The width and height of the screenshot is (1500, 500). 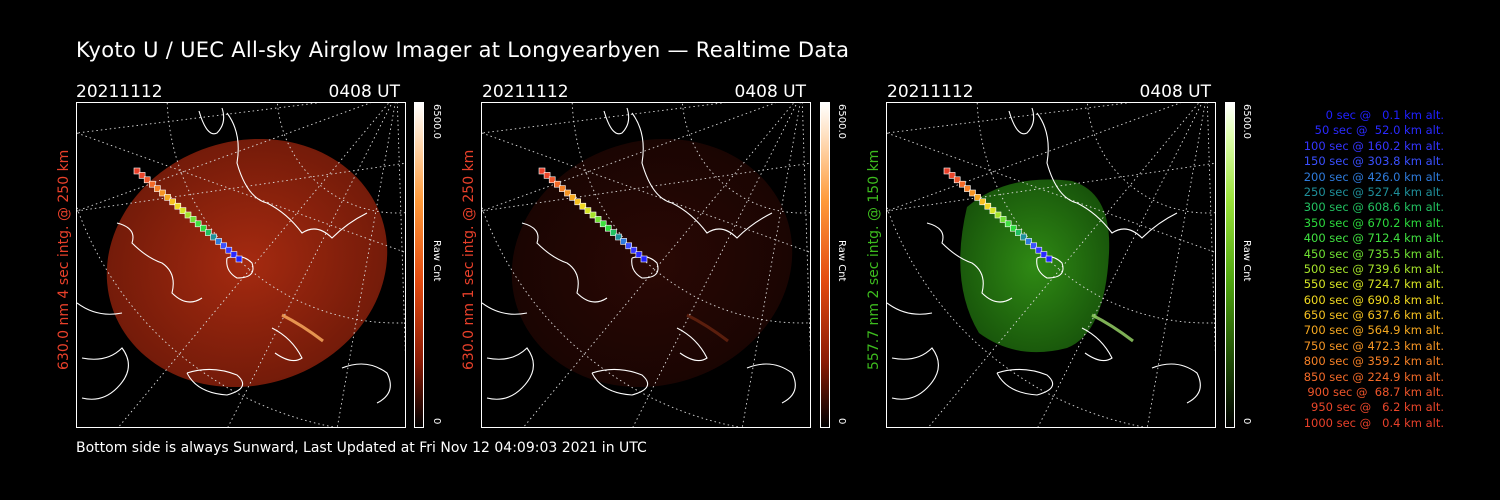 I want to click on legend-row: 950 sec @ 6.2 km alt., so click(x=1377, y=407).